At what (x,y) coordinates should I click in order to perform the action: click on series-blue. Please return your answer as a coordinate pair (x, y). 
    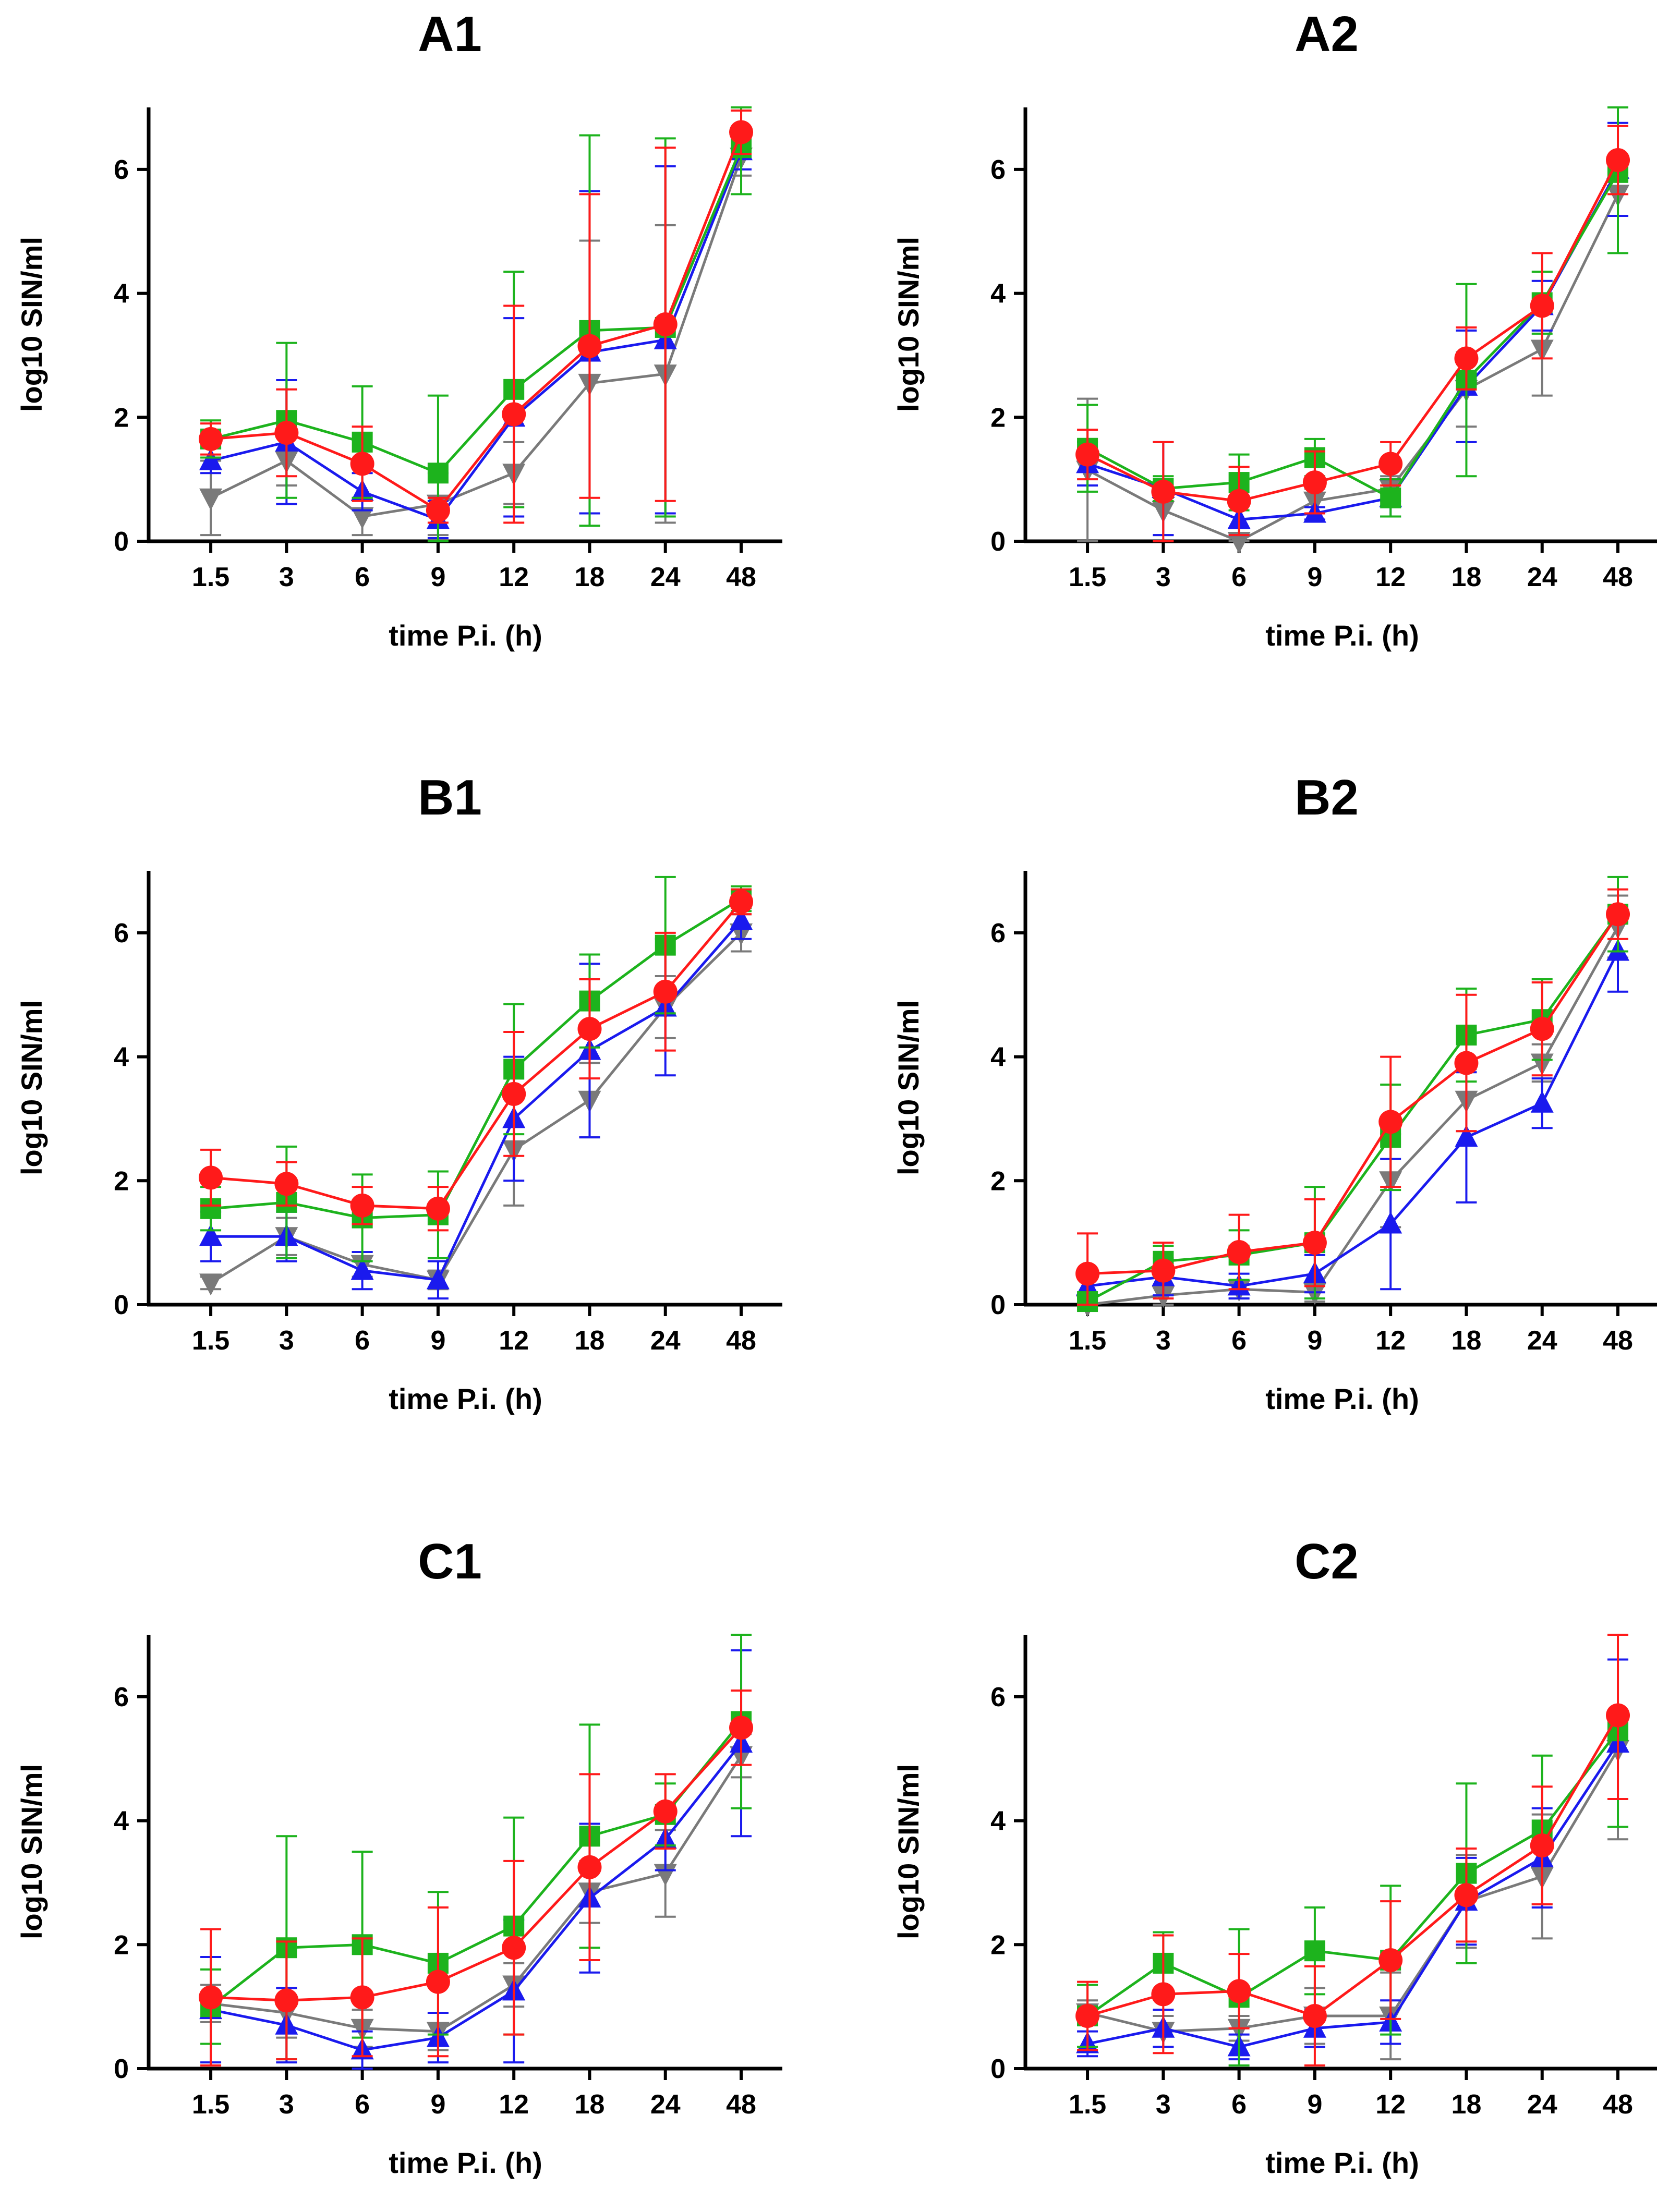
    Looking at the image, I should click on (476, 1100).